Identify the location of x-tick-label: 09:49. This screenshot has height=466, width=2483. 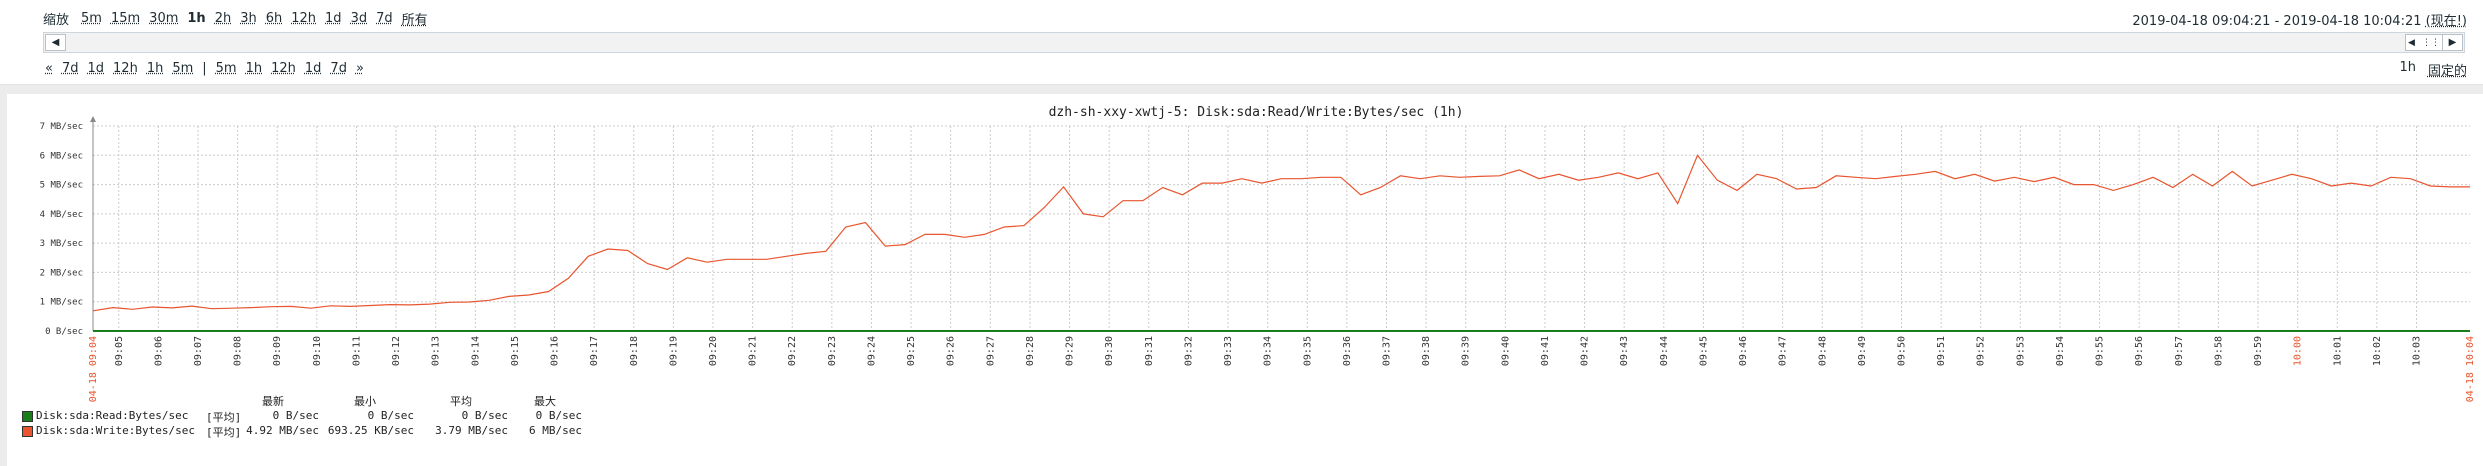
(1862, 351).